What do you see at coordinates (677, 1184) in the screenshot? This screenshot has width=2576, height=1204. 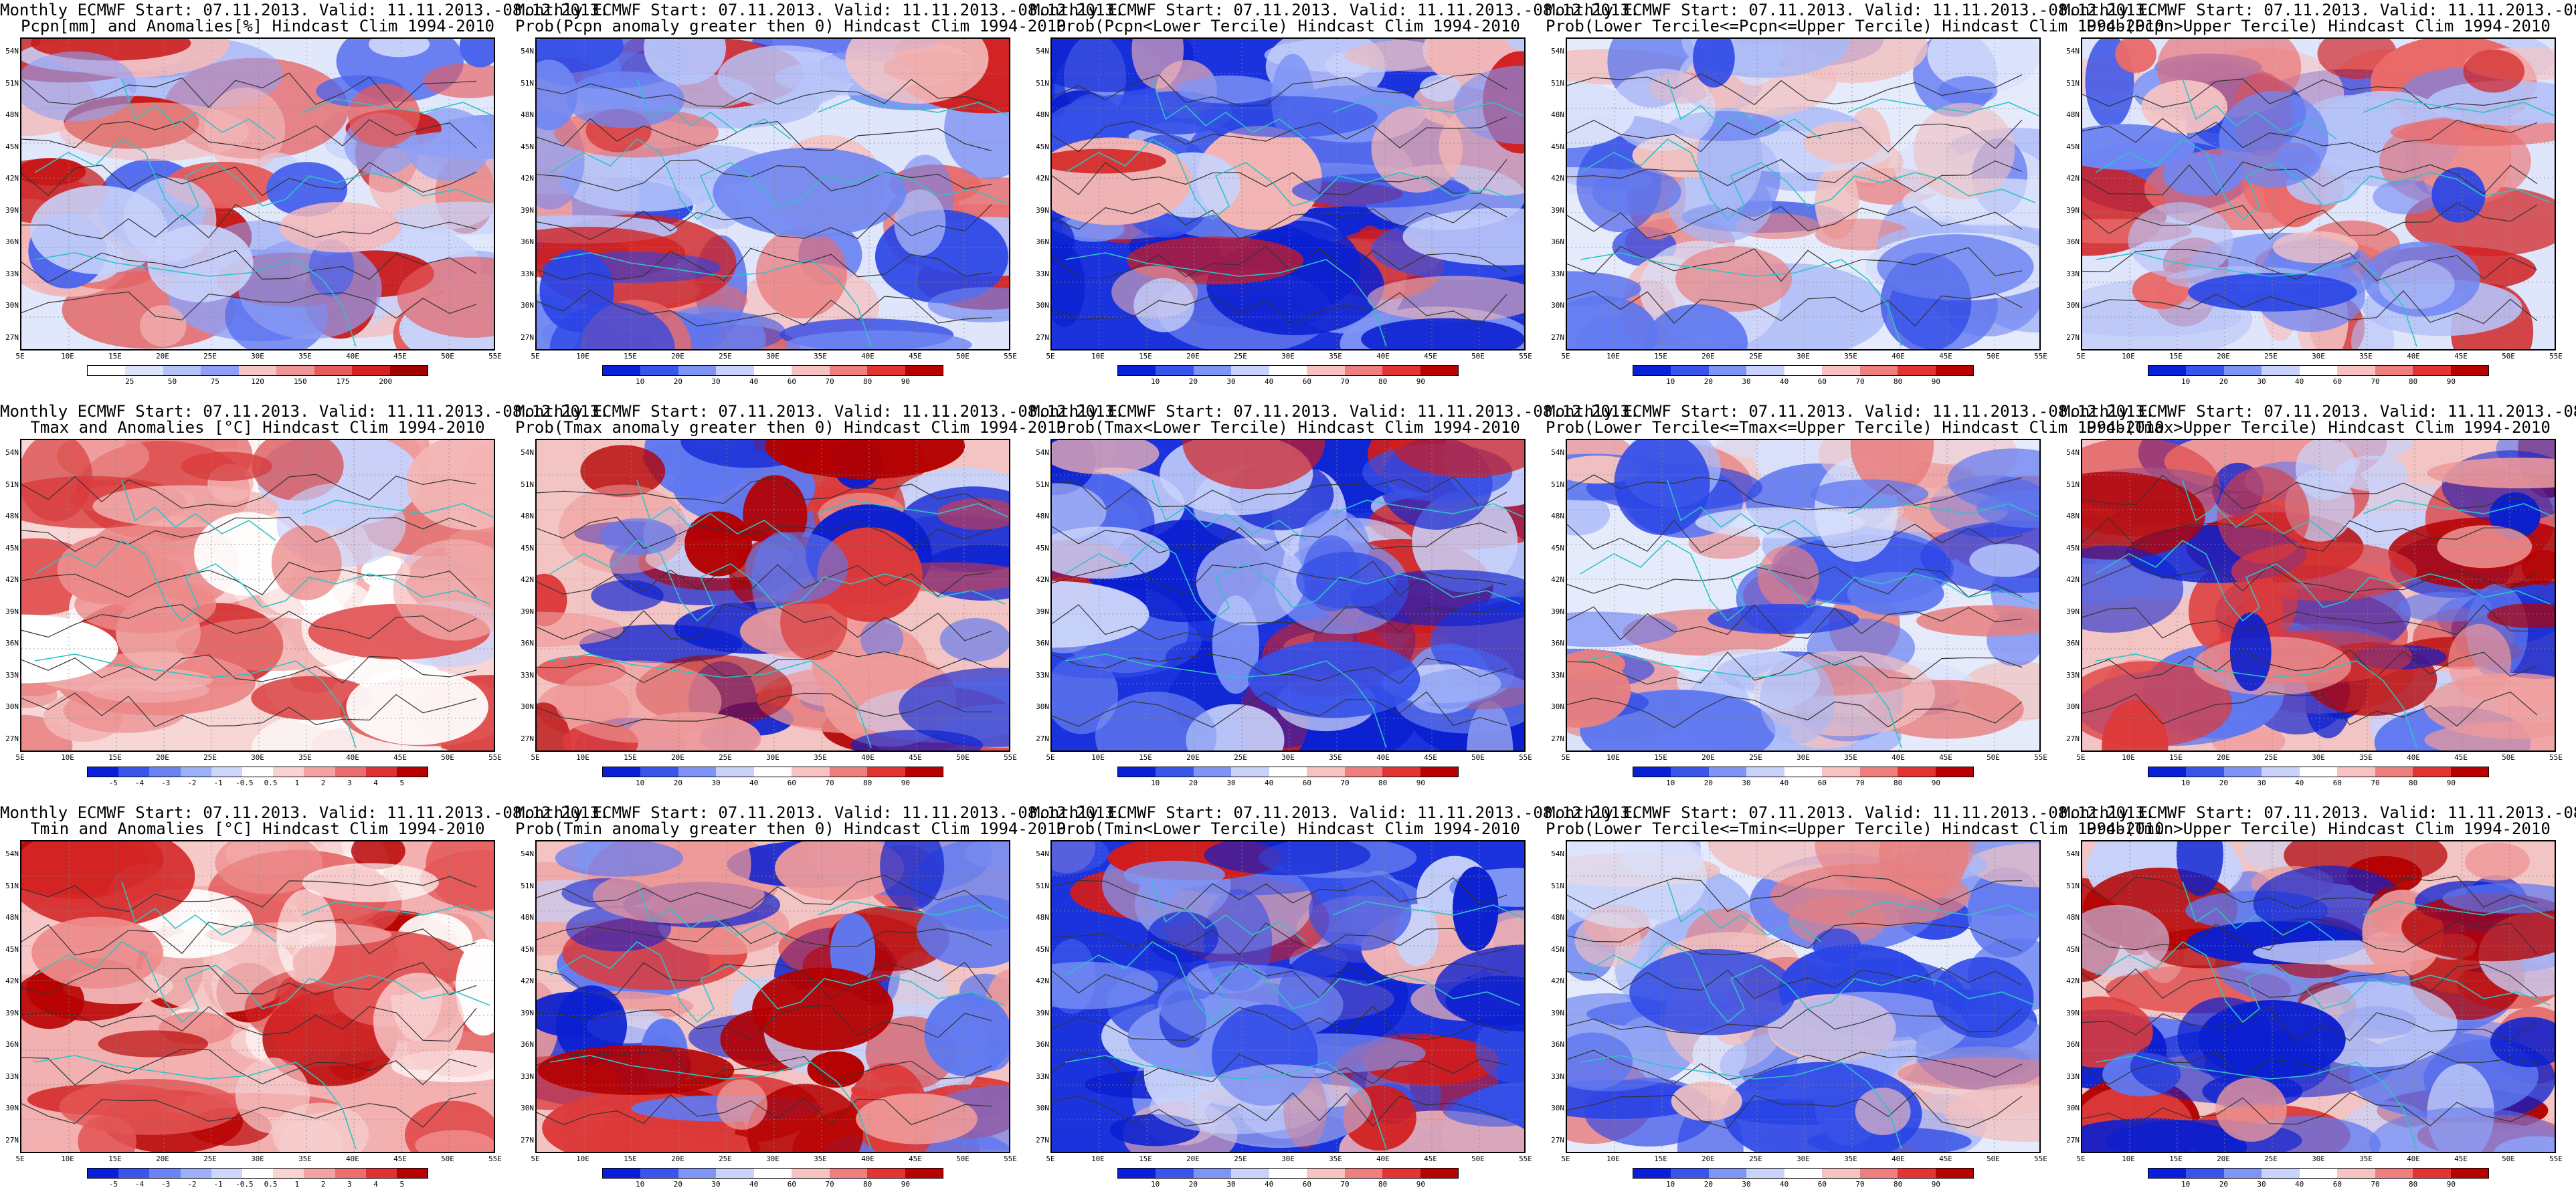 I see `colorbar-tick-label: 20` at bounding box center [677, 1184].